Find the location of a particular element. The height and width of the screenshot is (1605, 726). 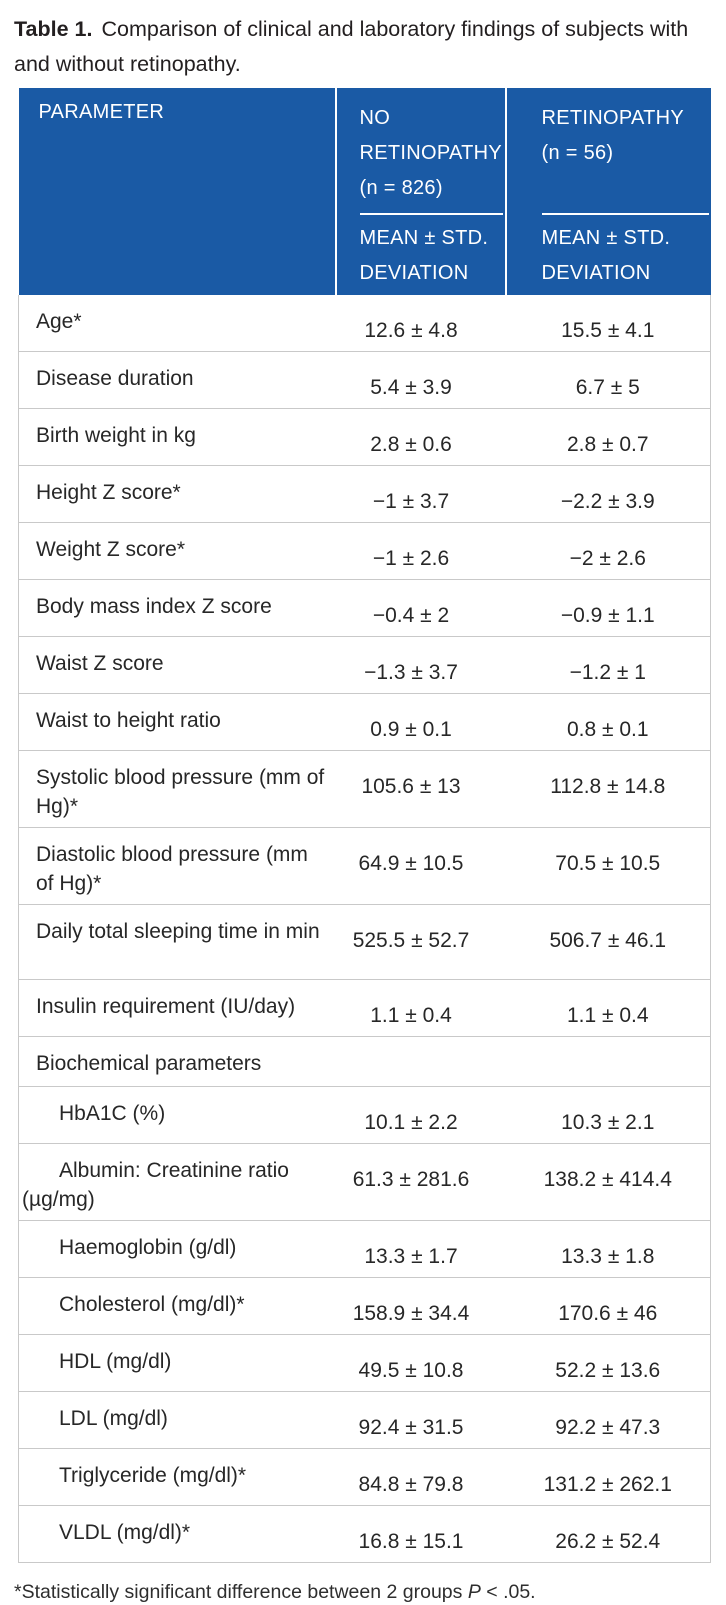

value-cell-retinopathy: 6.7 ± 5 is located at coordinates (608, 380).